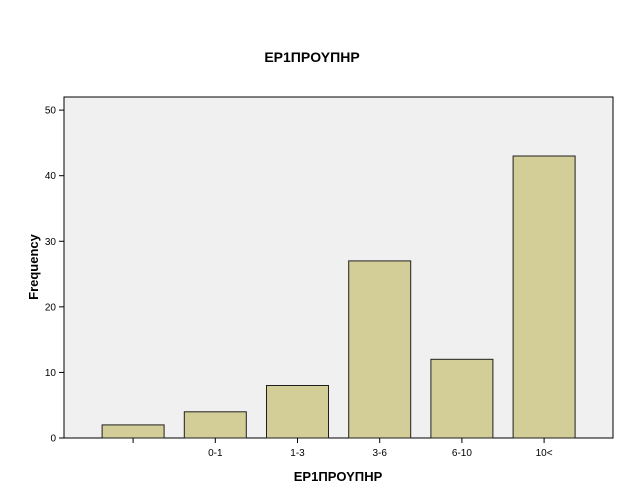 Image resolution: width=625 pixels, height=500 pixels. What do you see at coordinates (51, 111) in the screenshot?
I see `y-tick-label: 50` at bounding box center [51, 111].